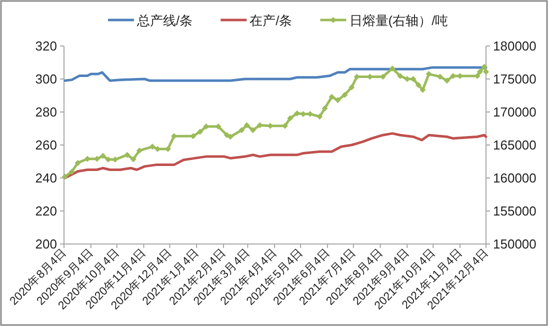  What do you see at coordinates (514, 244) in the screenshot?
I see `y2-tick-label: 150000` at bounding box center [514, 244].